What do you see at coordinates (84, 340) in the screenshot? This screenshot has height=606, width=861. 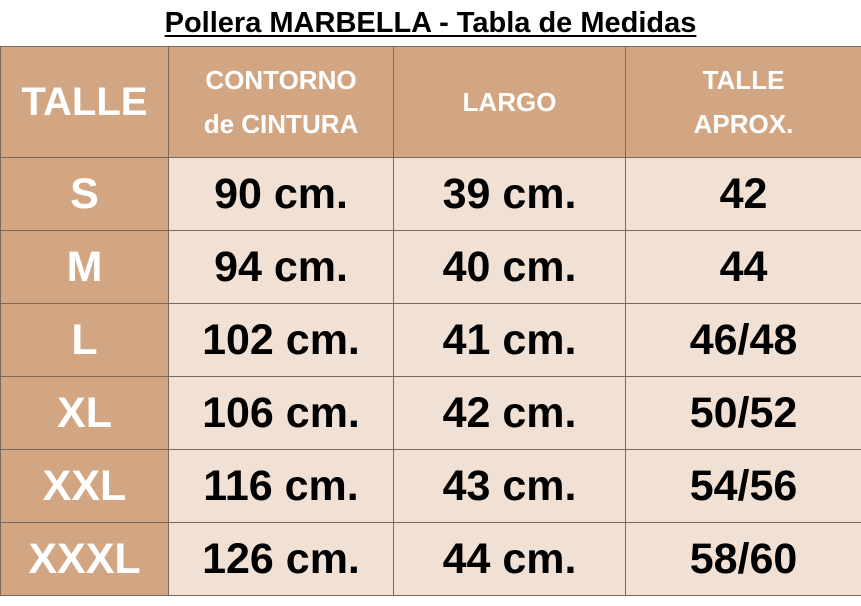 I see `size-cell: L` at bounding box center [84, 340].